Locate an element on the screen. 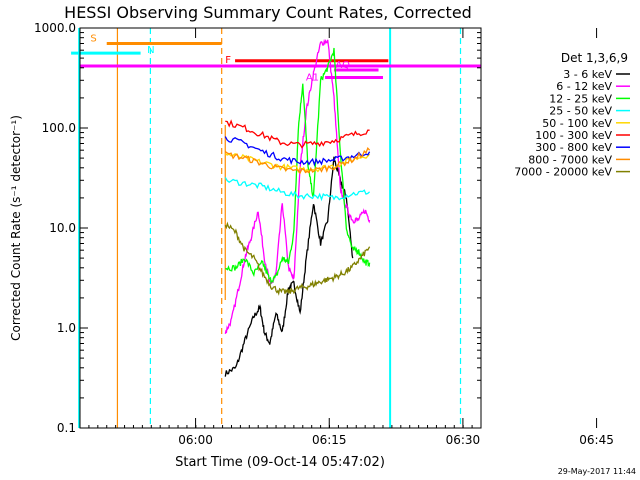 Image resolution: width=640 pixels, height=480 pixels. annotation-label-n: N is located at coordinates (150, 50).